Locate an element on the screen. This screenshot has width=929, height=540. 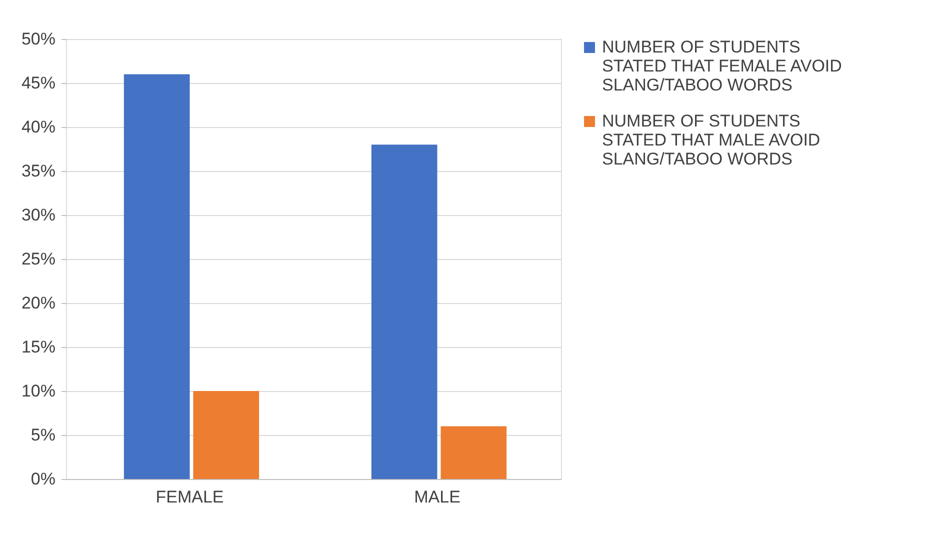
y-tick-label: 0% is located at coordinates (43, 479).